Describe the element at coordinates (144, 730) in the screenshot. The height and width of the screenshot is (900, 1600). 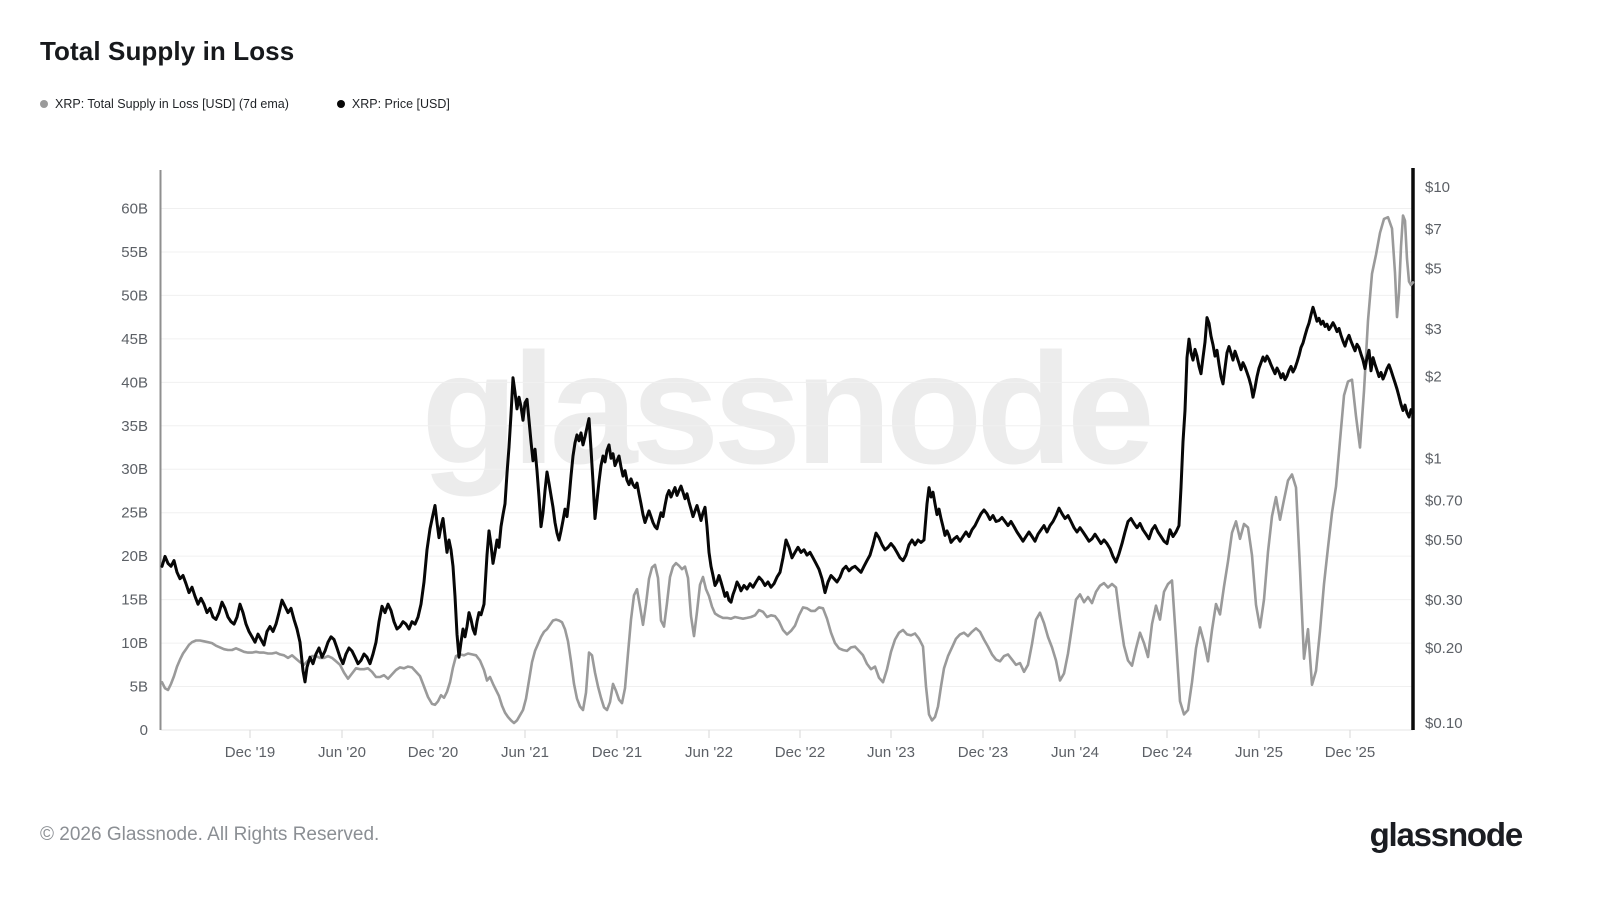
I see `left-axis-tick-label: 0` at that location.